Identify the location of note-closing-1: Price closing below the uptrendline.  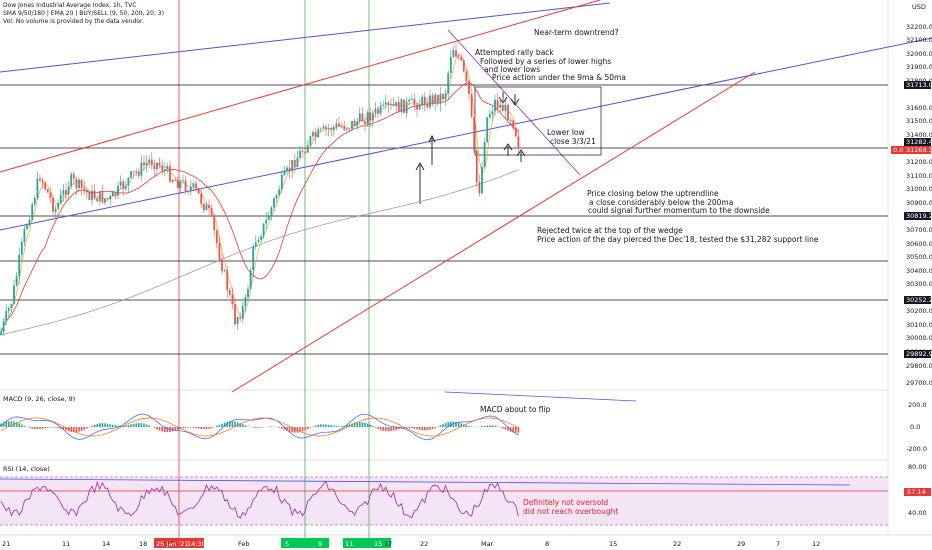
(653, 193).